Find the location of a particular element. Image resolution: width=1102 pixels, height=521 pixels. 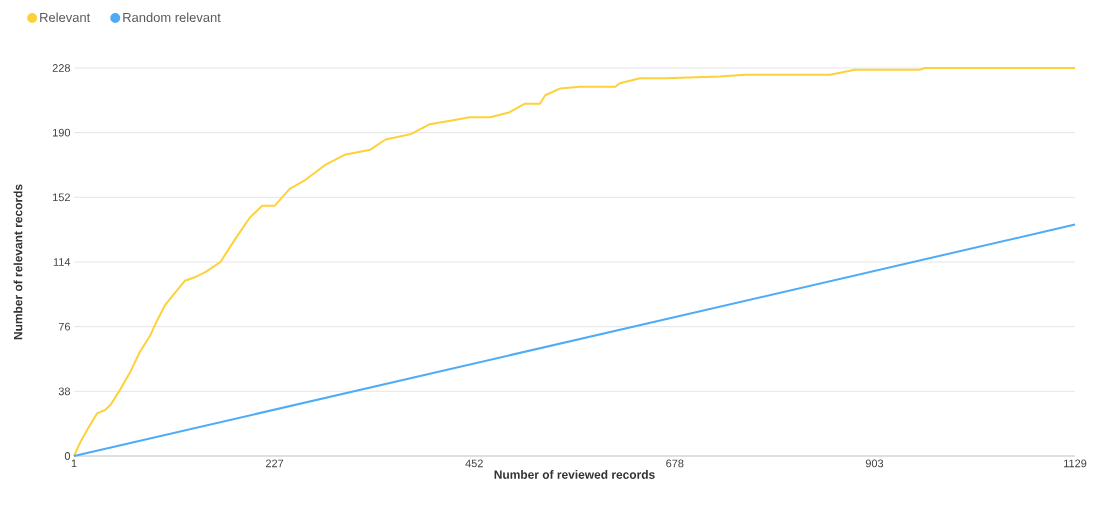

x-tick-label: 1 is located at coordinates (74, 463).